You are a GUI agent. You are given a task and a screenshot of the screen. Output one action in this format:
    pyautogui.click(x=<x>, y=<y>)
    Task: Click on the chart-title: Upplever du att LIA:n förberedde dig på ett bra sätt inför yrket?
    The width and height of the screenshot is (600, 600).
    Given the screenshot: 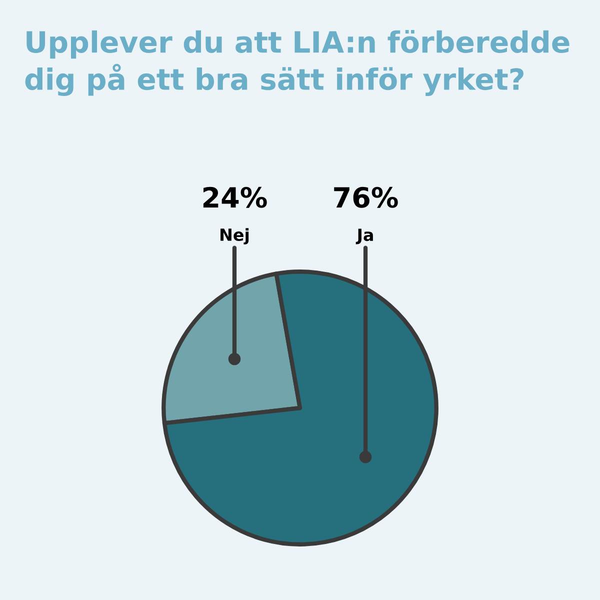 What is the action you would take?
    pyautogui.click(x=297, y=63)
    